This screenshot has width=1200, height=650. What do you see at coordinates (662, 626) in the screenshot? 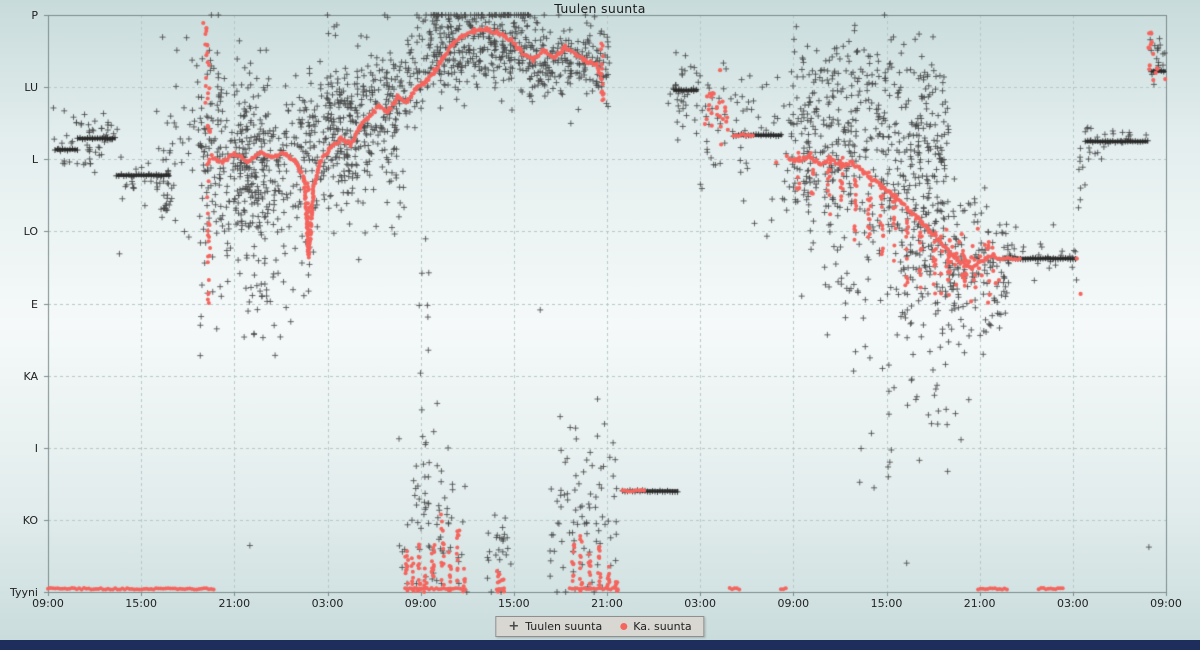
I see `legend-label-avg: Ka. suunta` at bounding box center [662, 626].